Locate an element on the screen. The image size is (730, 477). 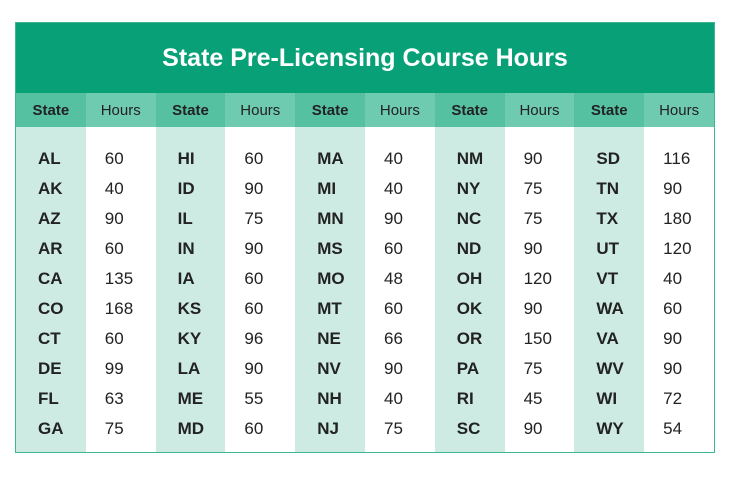
hours-cell: 66 is located at coordinates (393, 338).